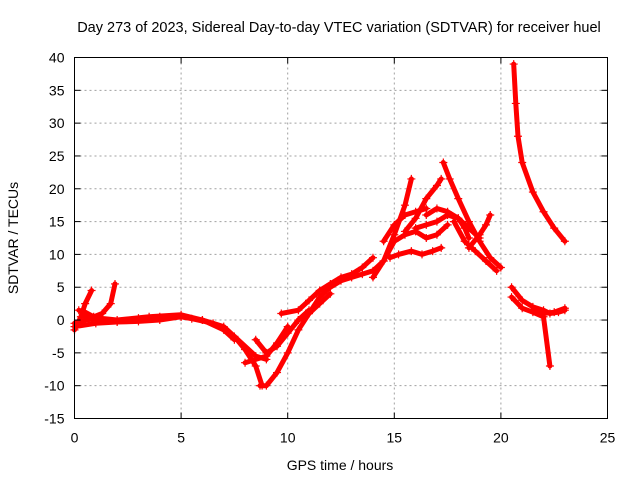  Describe the element at coordinates (57, 189) in the screenshot. I see `y-tick-label: 20` at that location.